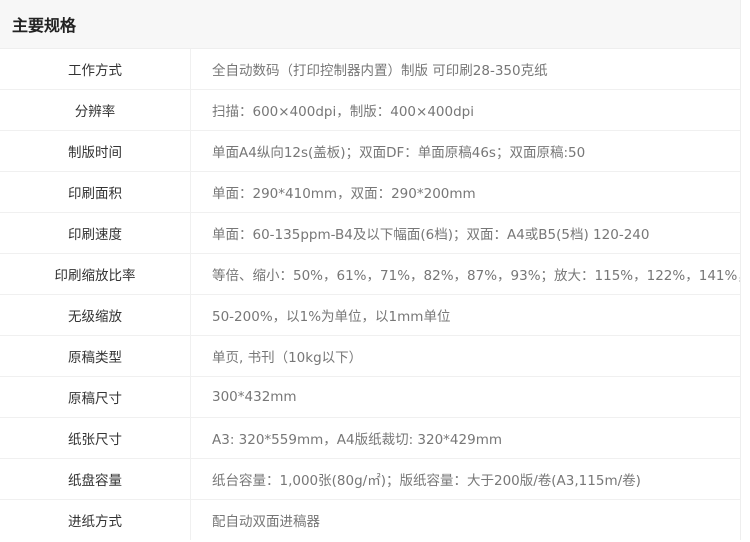 Image resolution: width=750 pixels, height=542 pixels. What do you see at coordinates (266, 522) in the screenshot?
I see `spec-value: 配自动双面进稿器` at bounding box center [266, 522].